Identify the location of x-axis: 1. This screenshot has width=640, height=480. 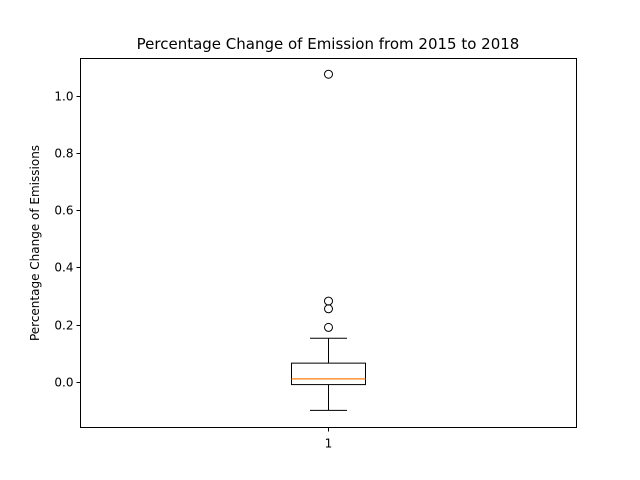
(329, 439).